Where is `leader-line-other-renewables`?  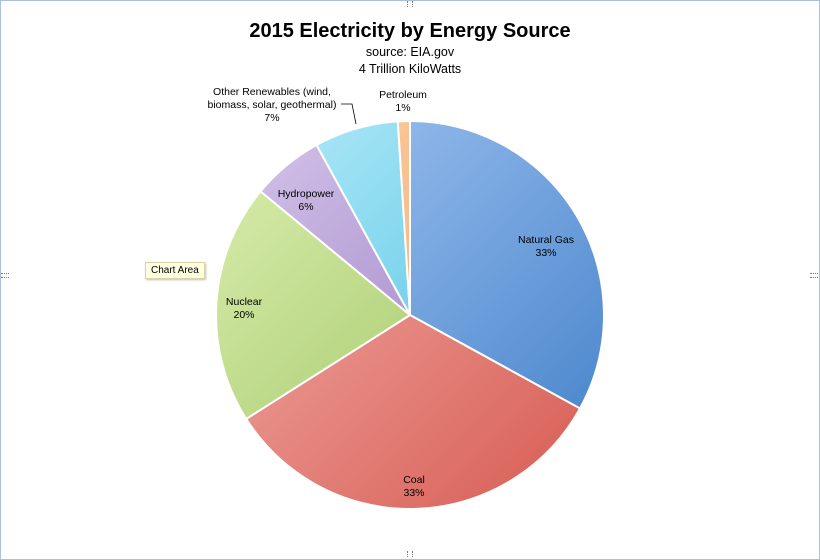 leader-line-other-renewables is located at coordinates (349, 114).